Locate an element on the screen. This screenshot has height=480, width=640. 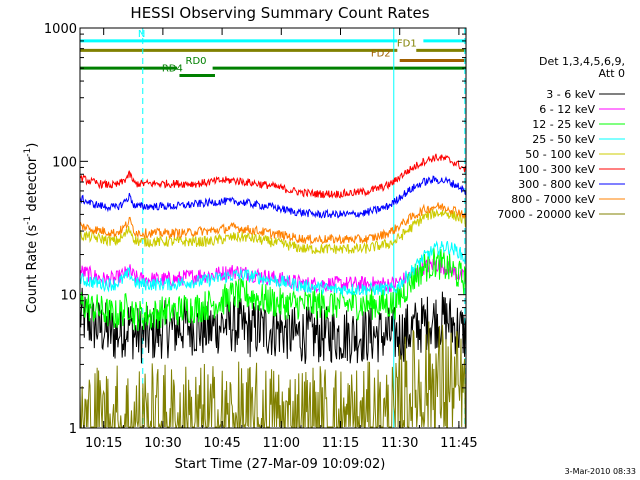
x-tick-label-0: 10:15 is located at coordinates (103, 443).